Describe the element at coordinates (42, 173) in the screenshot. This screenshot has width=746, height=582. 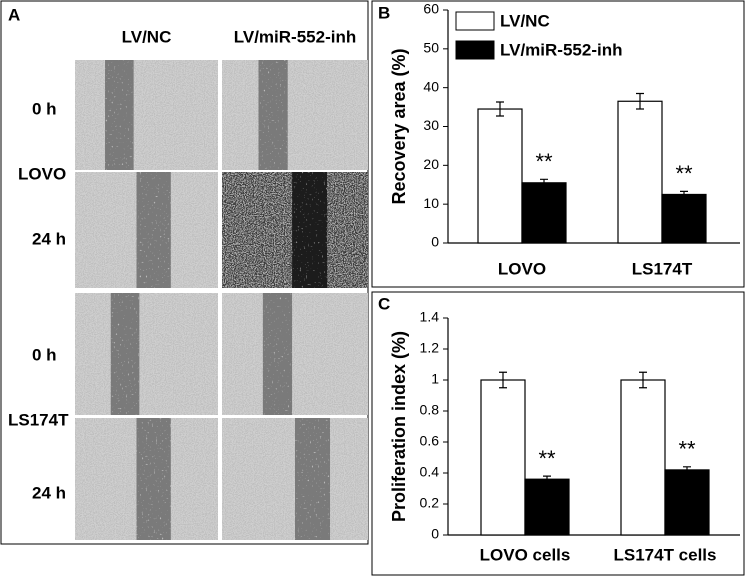
I see `group-label: LOVO` at that location.